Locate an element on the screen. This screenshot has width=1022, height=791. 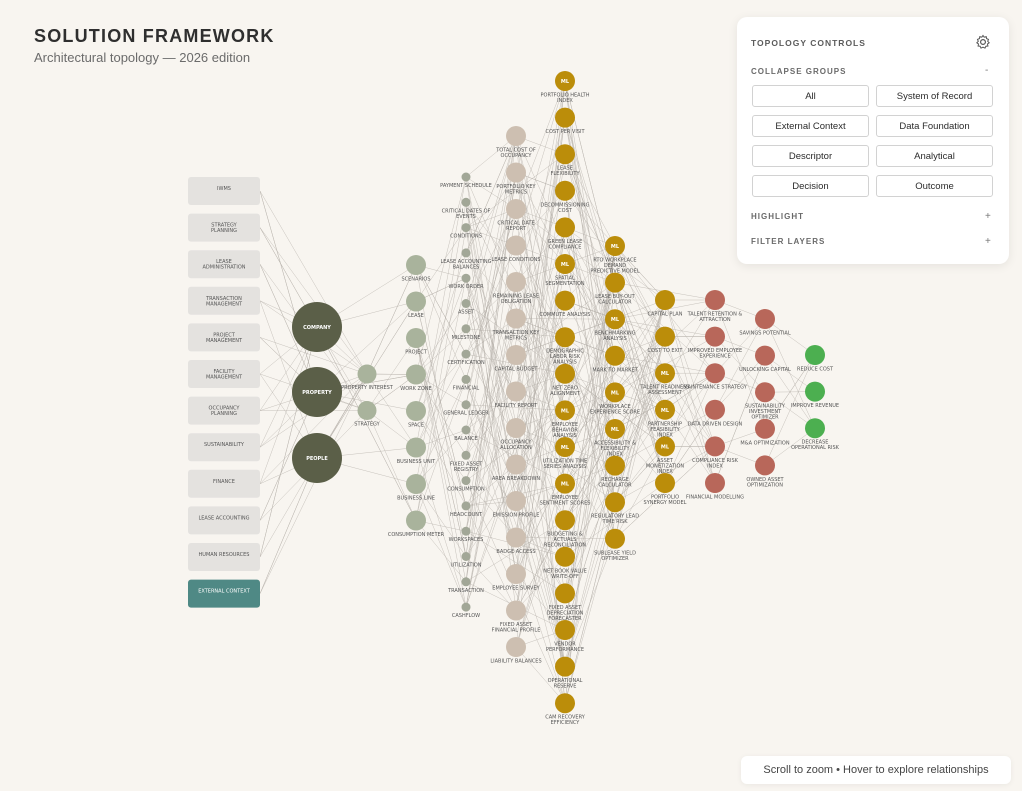
node-compliance-risk-index is located at coordinates (715, 446).